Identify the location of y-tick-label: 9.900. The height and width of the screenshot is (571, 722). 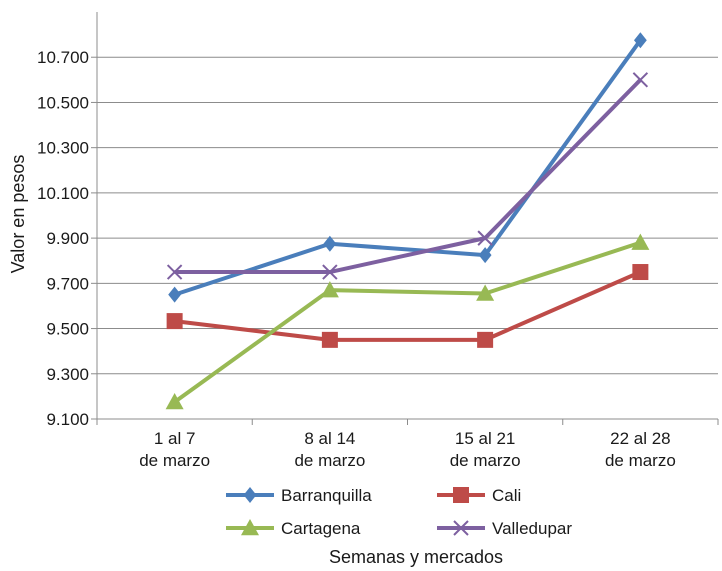
(67, 238).